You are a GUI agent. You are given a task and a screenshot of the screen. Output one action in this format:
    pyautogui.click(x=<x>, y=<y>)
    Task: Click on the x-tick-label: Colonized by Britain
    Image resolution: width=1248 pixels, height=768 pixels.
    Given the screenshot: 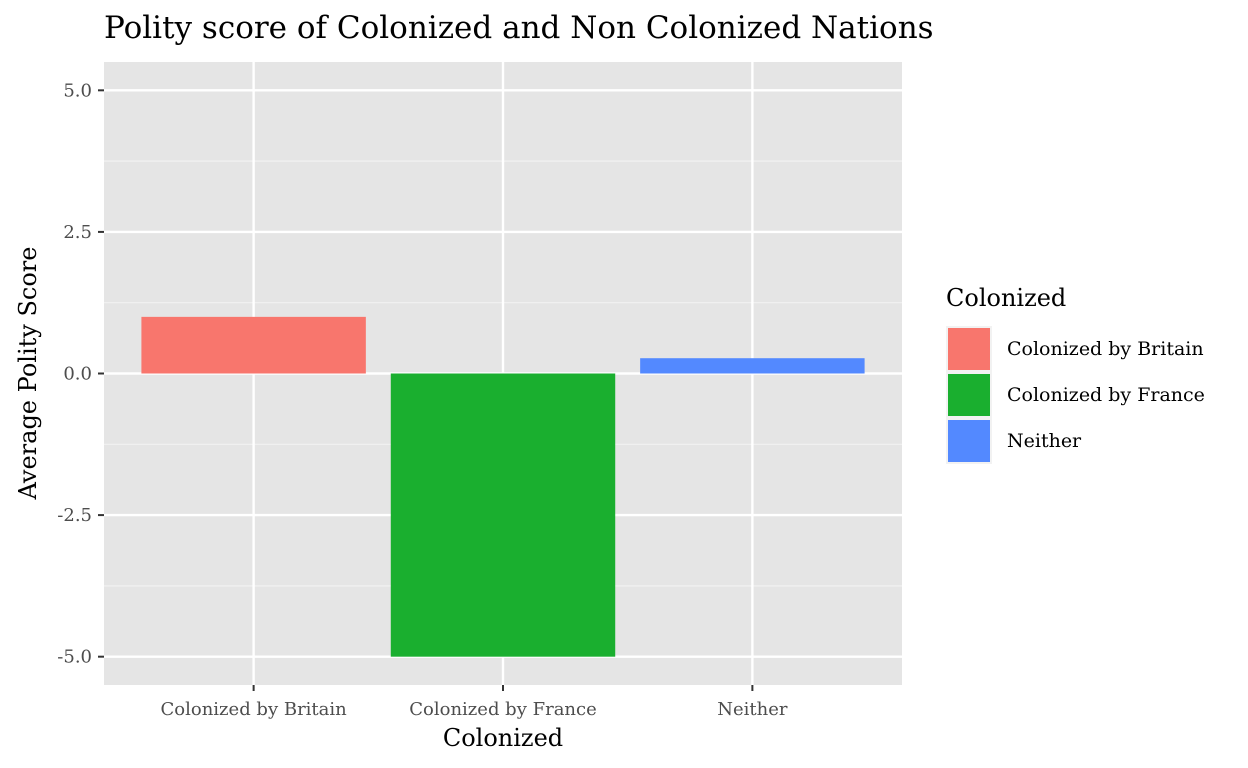 What is the action you would take?
    pyautogui.click(x=254, y=709)
    